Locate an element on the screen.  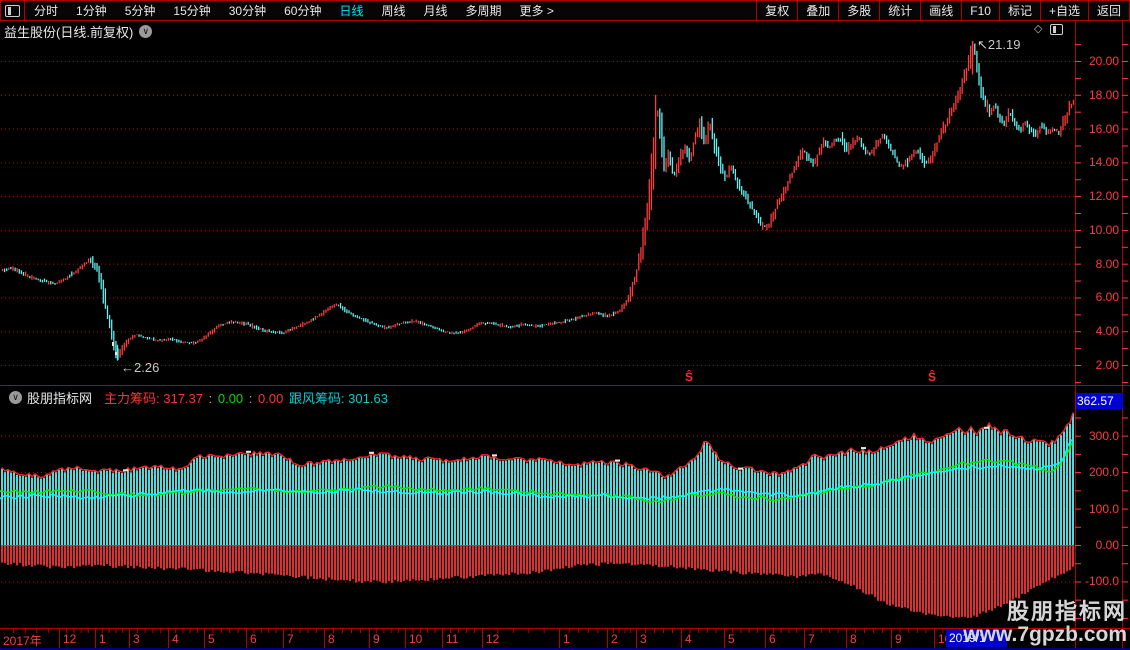
panel-layout-icon is located at coordinates (1057, 29).